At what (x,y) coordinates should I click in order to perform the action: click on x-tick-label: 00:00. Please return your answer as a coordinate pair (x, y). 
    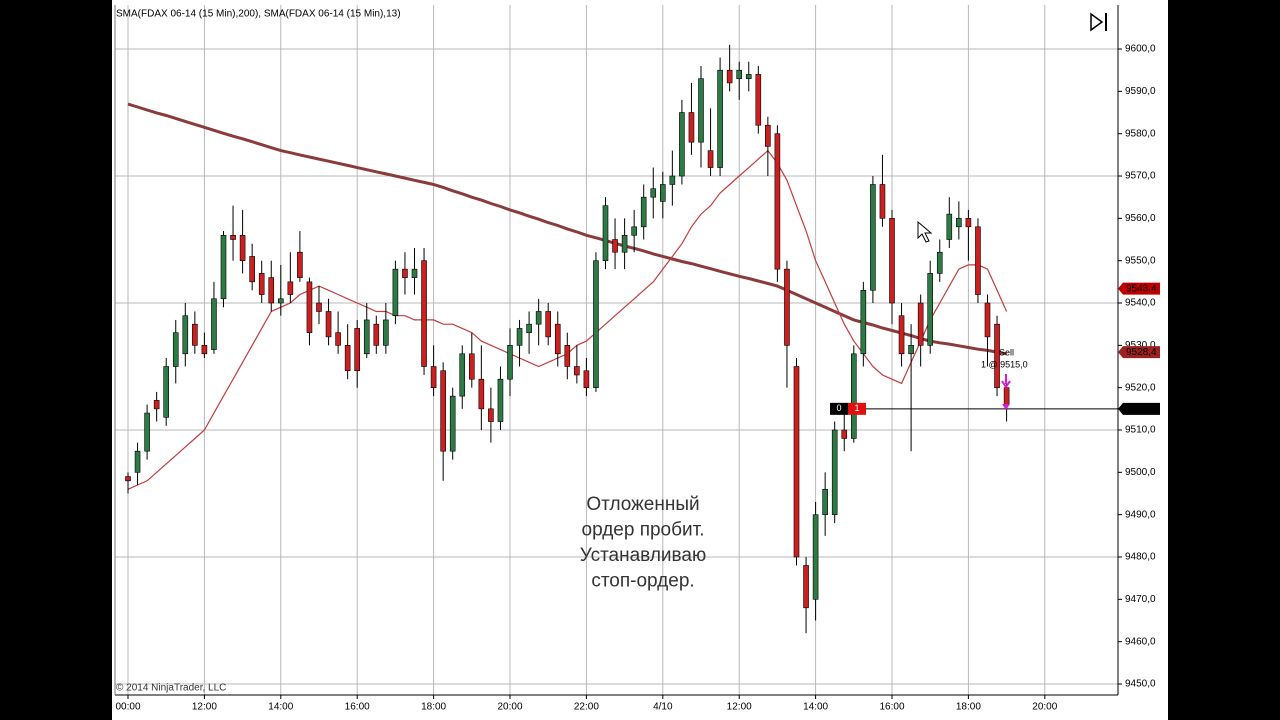
    Looking at the image, I should click on (127, 707).